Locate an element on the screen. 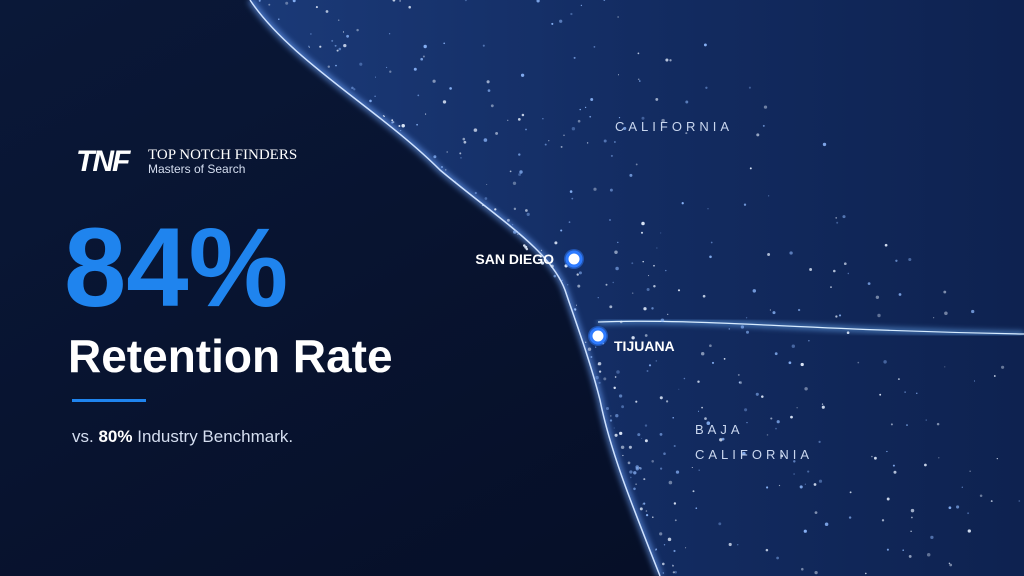 This screenshot has width=1024, height=576. headline-stat: 84% is located at coordinates (176, 267).